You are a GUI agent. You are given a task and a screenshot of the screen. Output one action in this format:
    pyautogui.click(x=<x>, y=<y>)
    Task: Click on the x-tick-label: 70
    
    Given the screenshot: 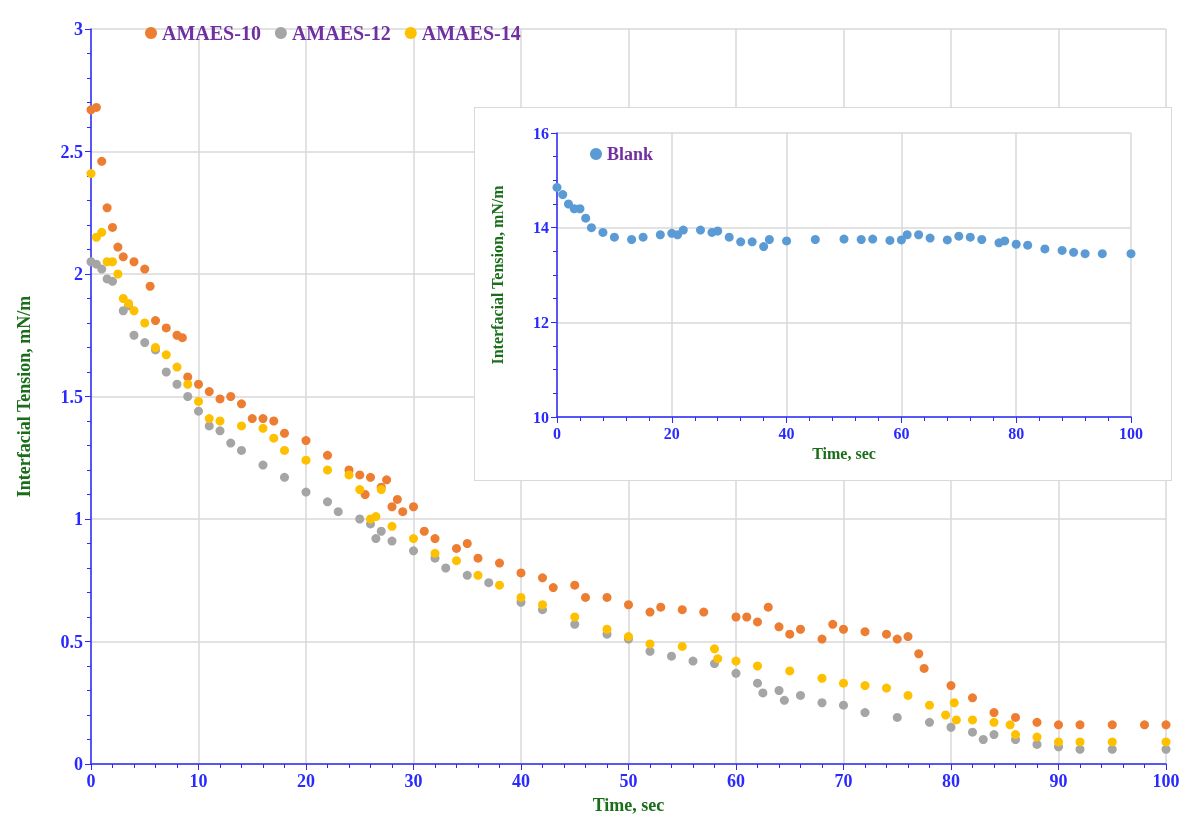 What is the action you would take?
    pyautogui.click(x=843, y=781)
    